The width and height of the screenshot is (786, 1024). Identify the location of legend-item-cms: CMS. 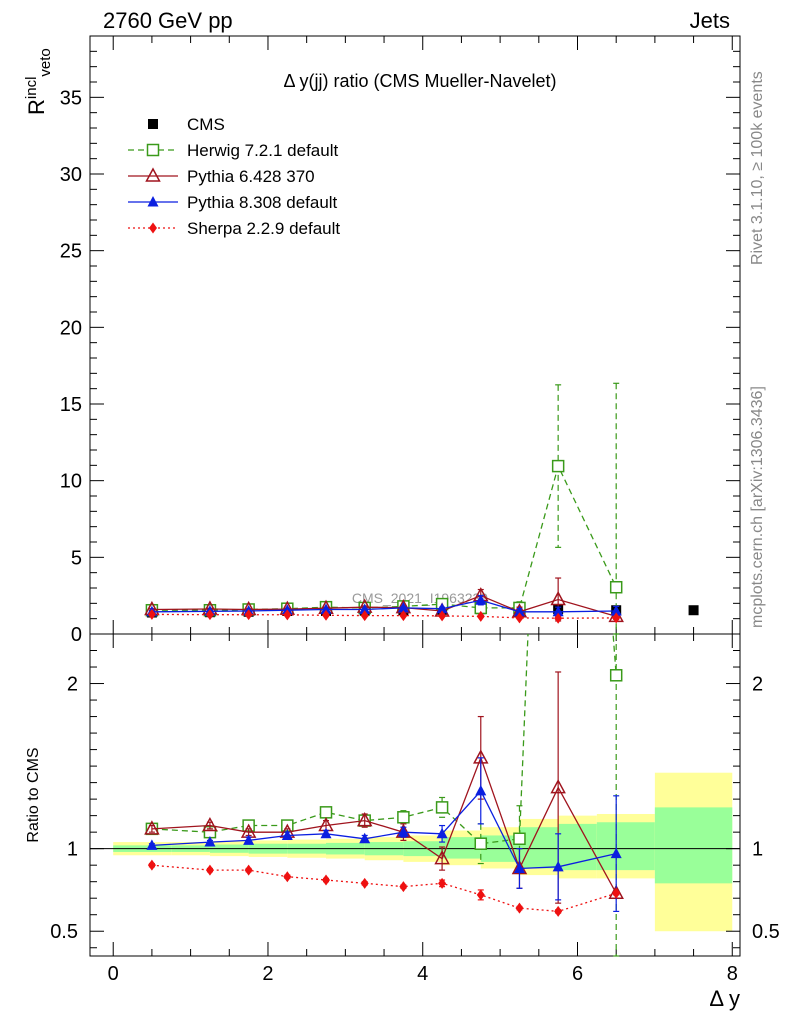
(186, 124).